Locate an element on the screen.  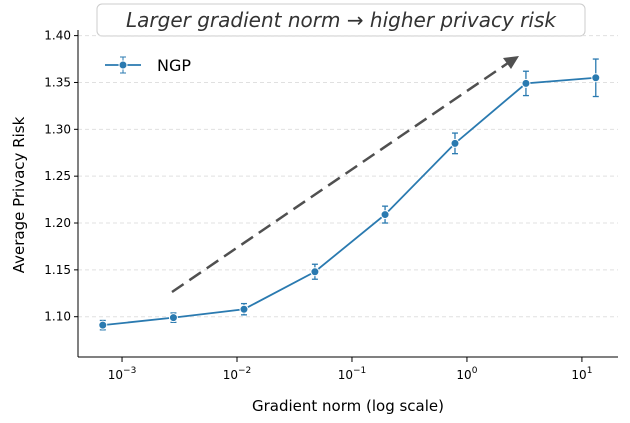
arrow-head is located at coordinates (511, 62).